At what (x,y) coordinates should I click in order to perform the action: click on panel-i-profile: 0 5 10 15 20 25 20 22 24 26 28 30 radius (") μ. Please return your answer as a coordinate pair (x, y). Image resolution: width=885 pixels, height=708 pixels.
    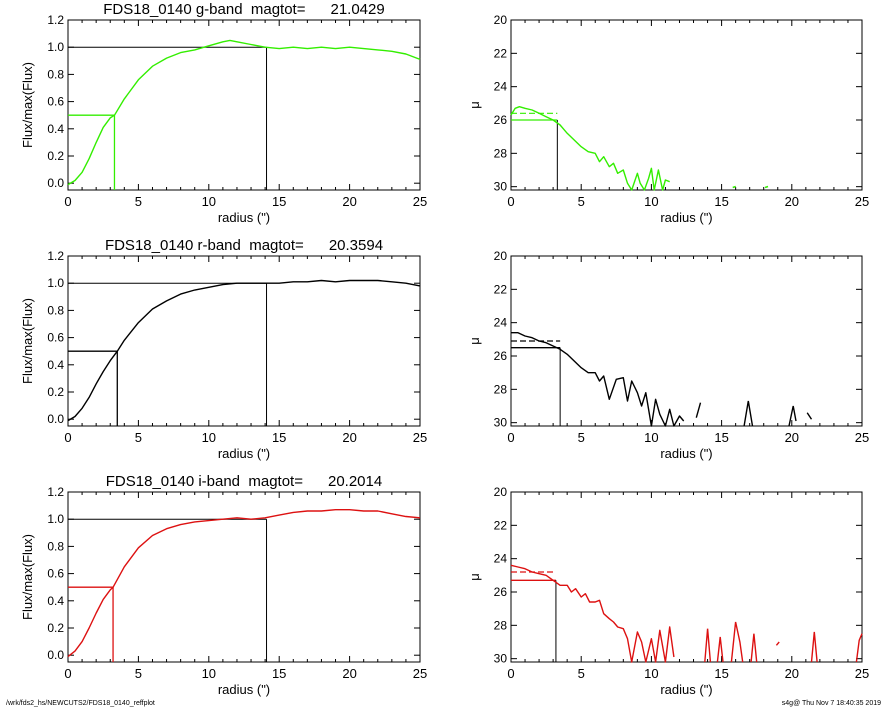
    Looking at the image, I should click on (668, 591).